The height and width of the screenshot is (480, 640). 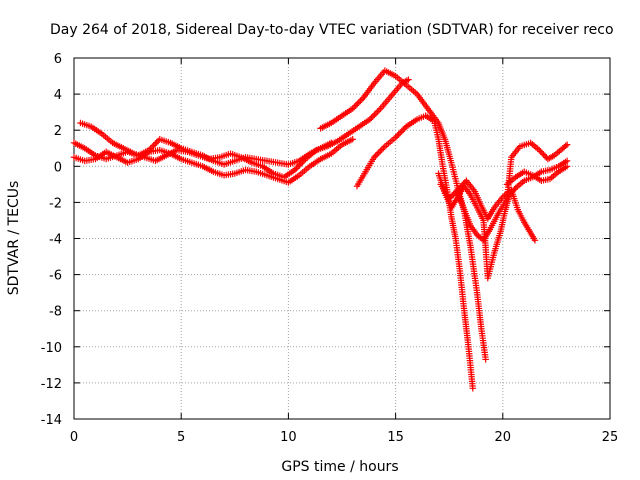 What do you see at coordinates (58, 95) in the screenshot?
I see `y-tick-label: 4` at bounding box center [58, 95].